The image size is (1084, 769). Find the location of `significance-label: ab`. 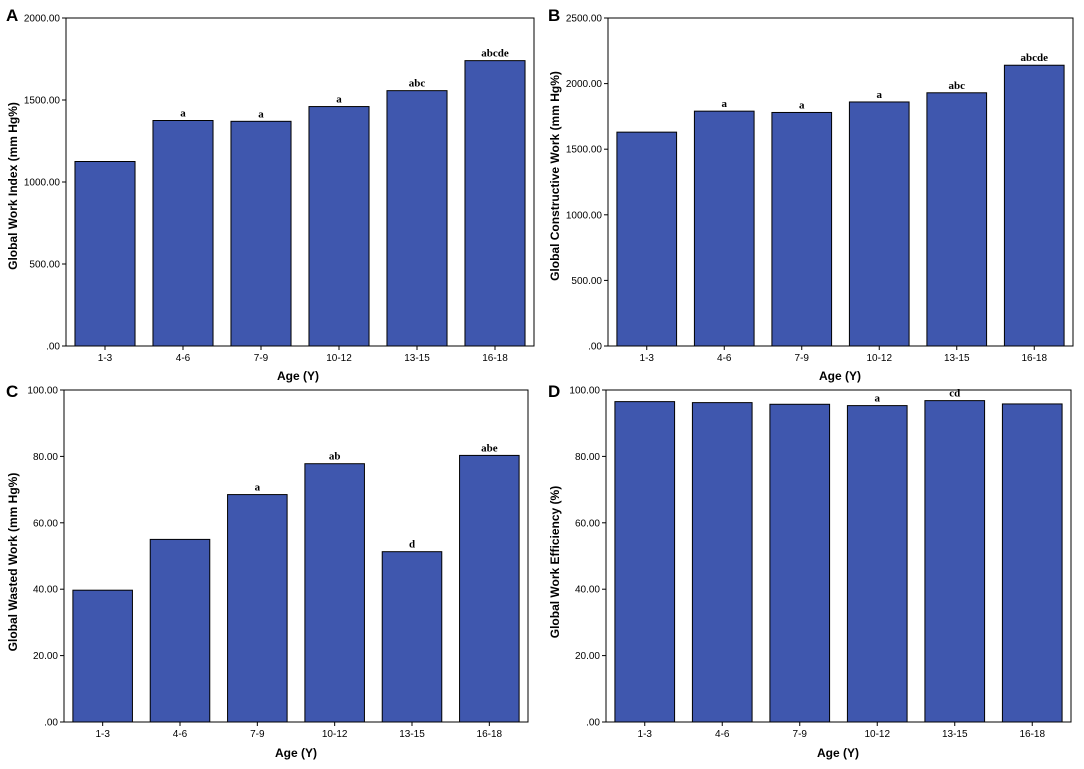

significance-label: ab is located at coordinates (335, 457).